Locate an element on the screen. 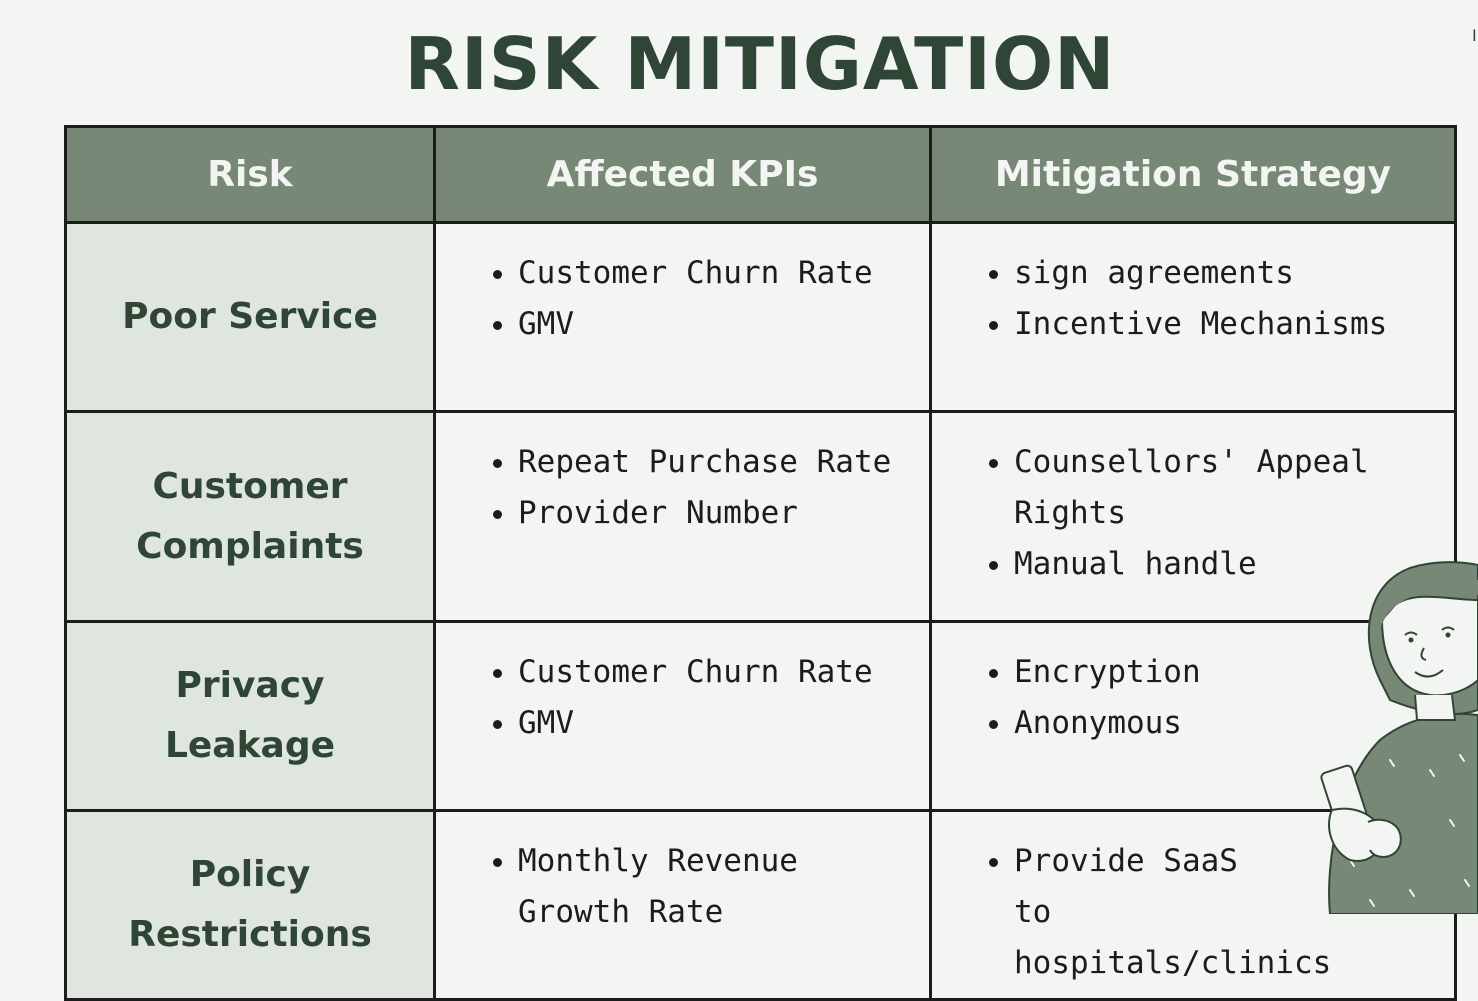 Image resolution: width=1478 pixels, height=1001 pixels. risk-name: Policy Restrictions is located at coordinates (250, 905).